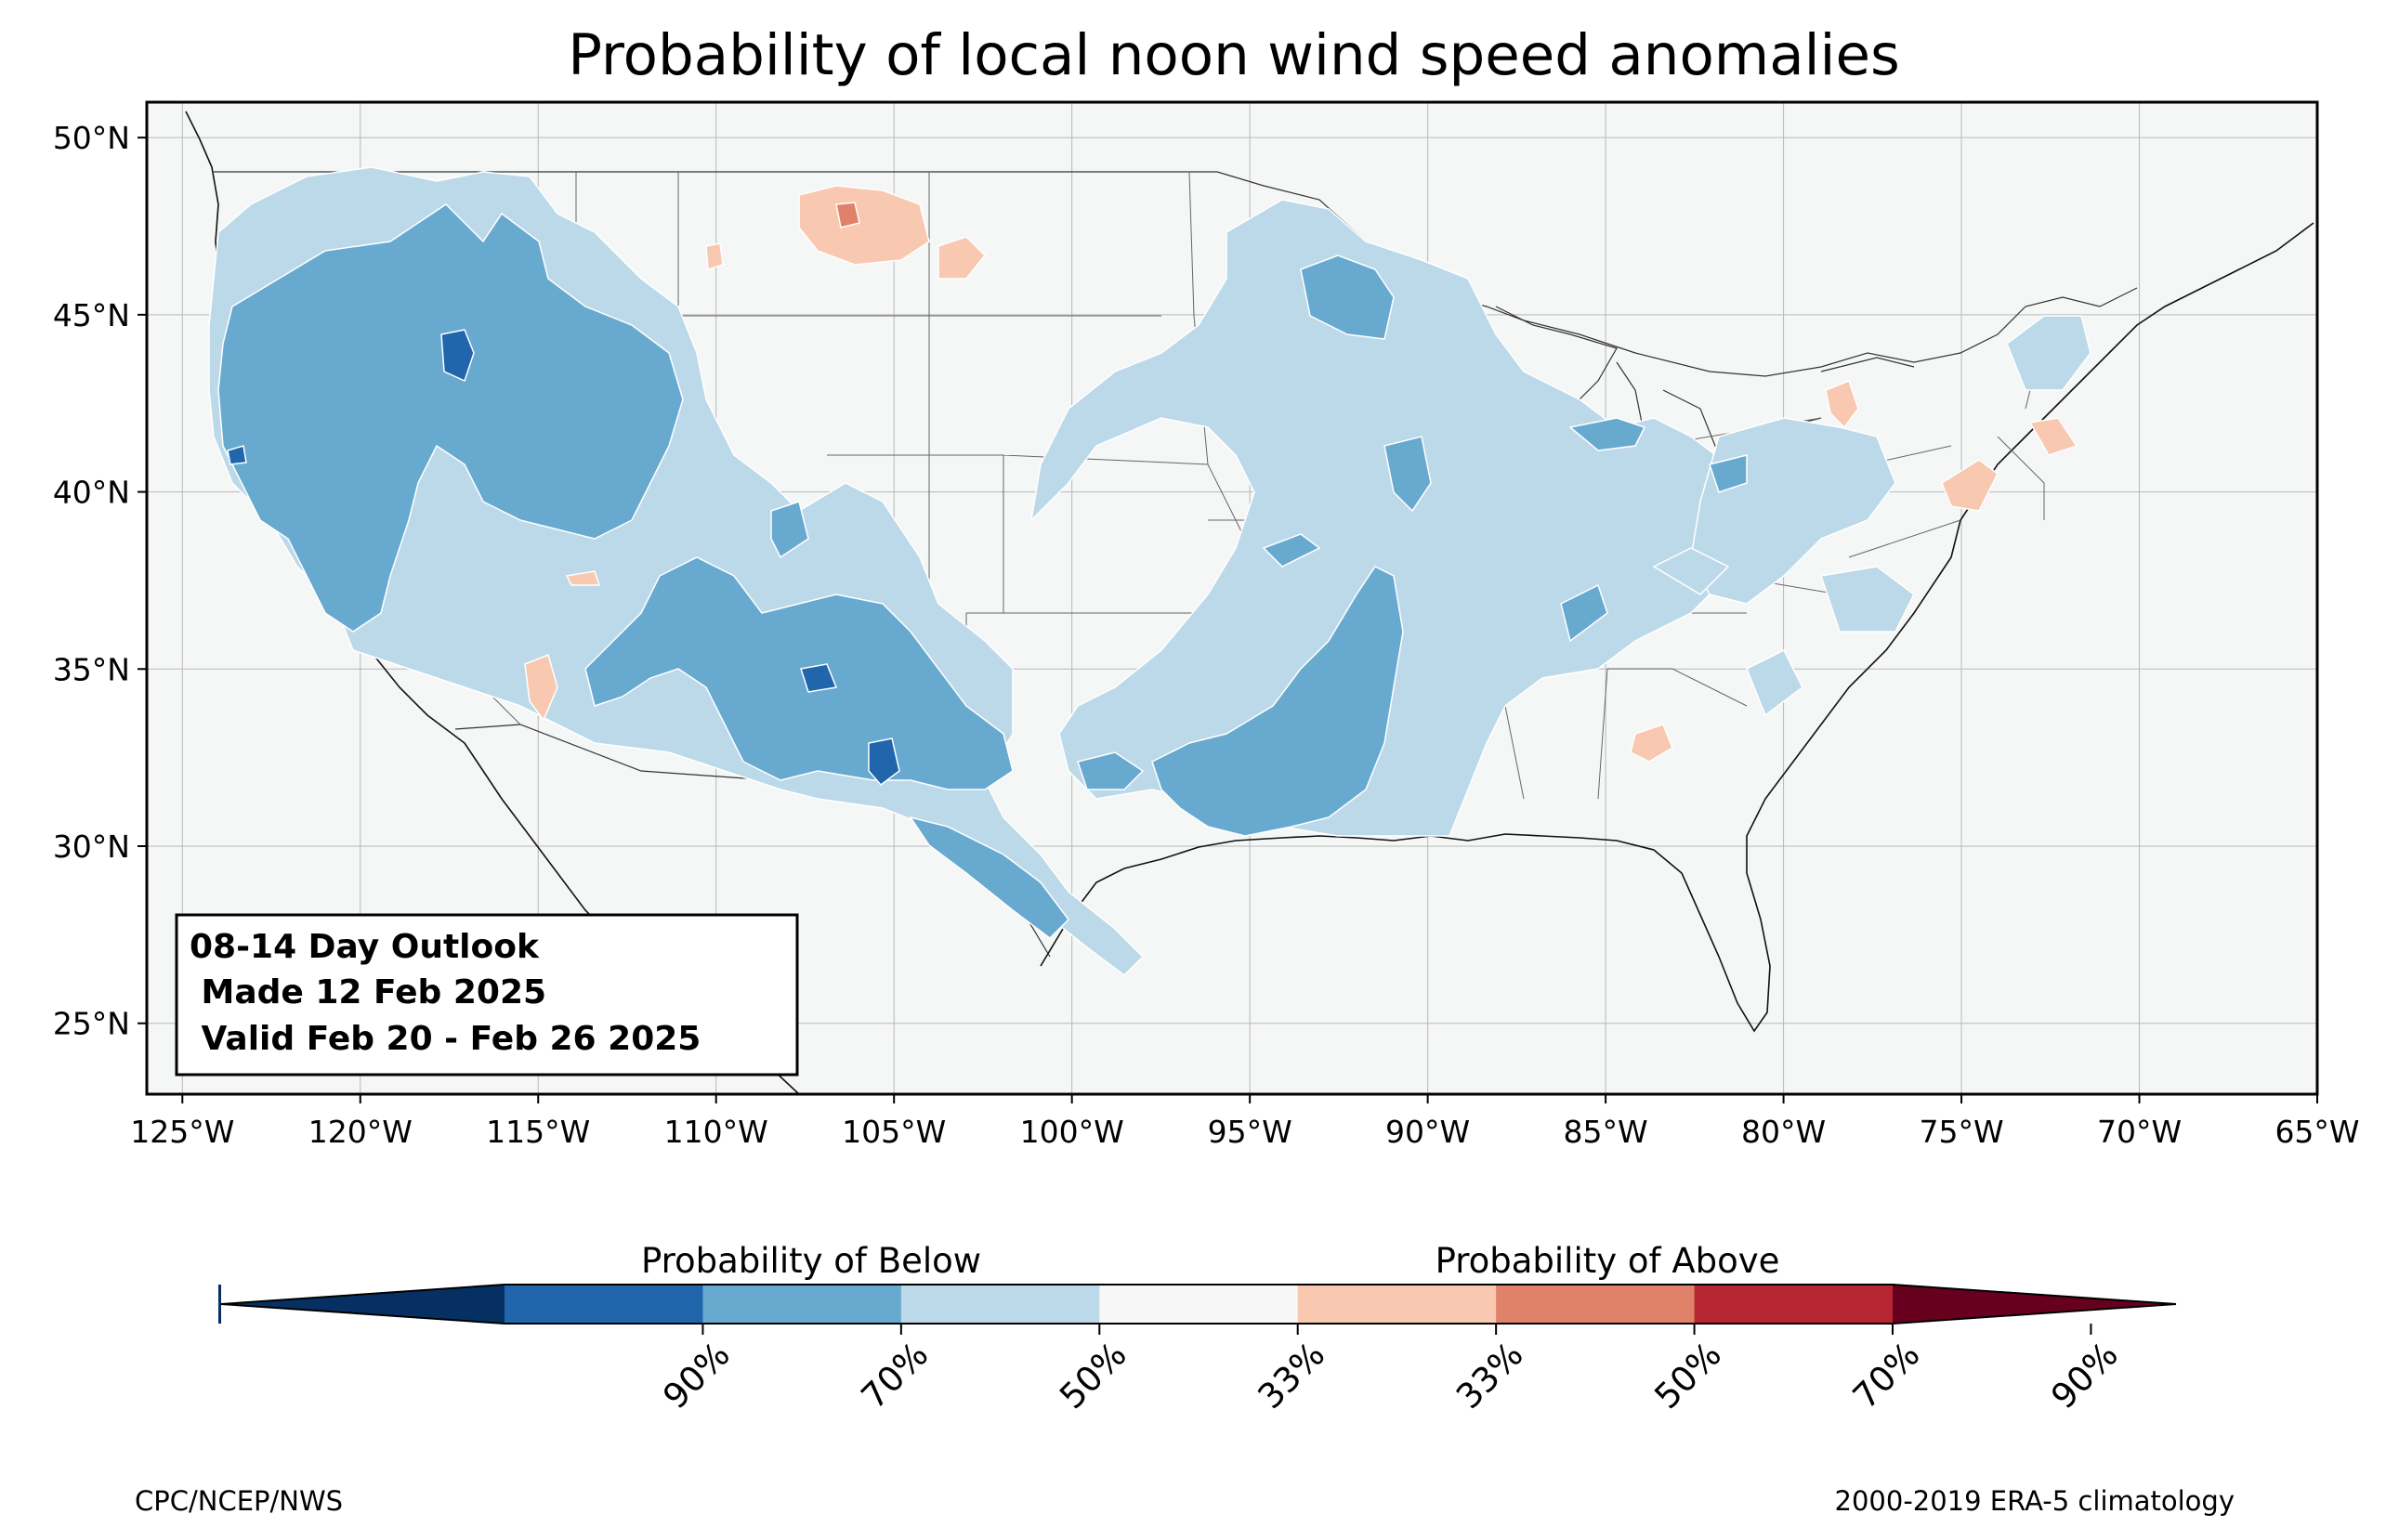 This screenshot has width=2386, height=1540. What do you see at coordinates (864, 225) in the screenshot?
I see `above-33-montana` at bounding box center [864, 225].